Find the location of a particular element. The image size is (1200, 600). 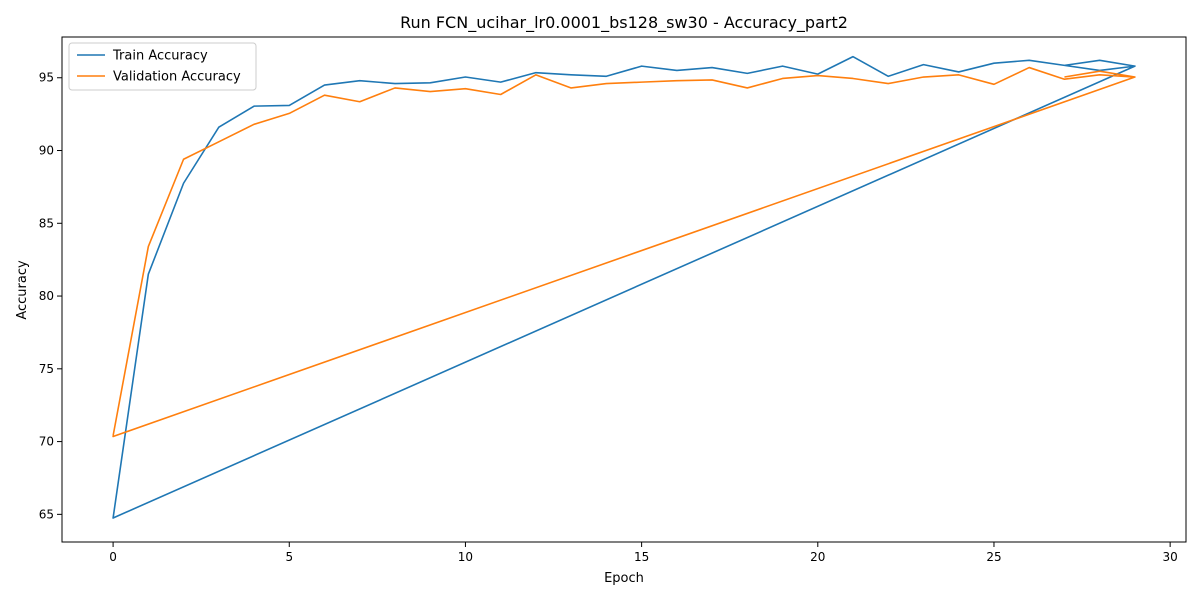

x-axis-label: Epoch is located at coordinates (624, 578).